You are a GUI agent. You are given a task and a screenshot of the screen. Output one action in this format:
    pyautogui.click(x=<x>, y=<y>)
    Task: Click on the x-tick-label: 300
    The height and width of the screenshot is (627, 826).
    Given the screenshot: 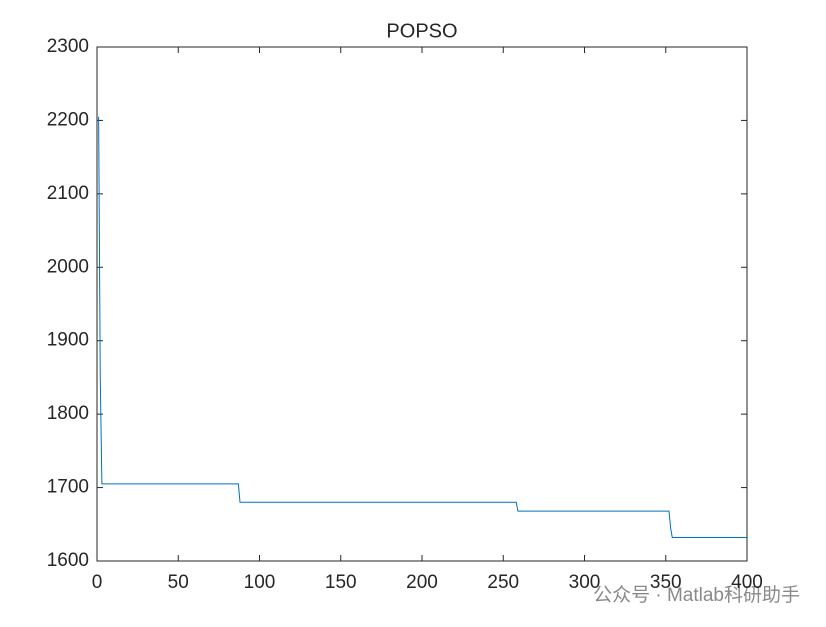 What is the action you would take?
    pyautogui.click(x=585, y=582)
    